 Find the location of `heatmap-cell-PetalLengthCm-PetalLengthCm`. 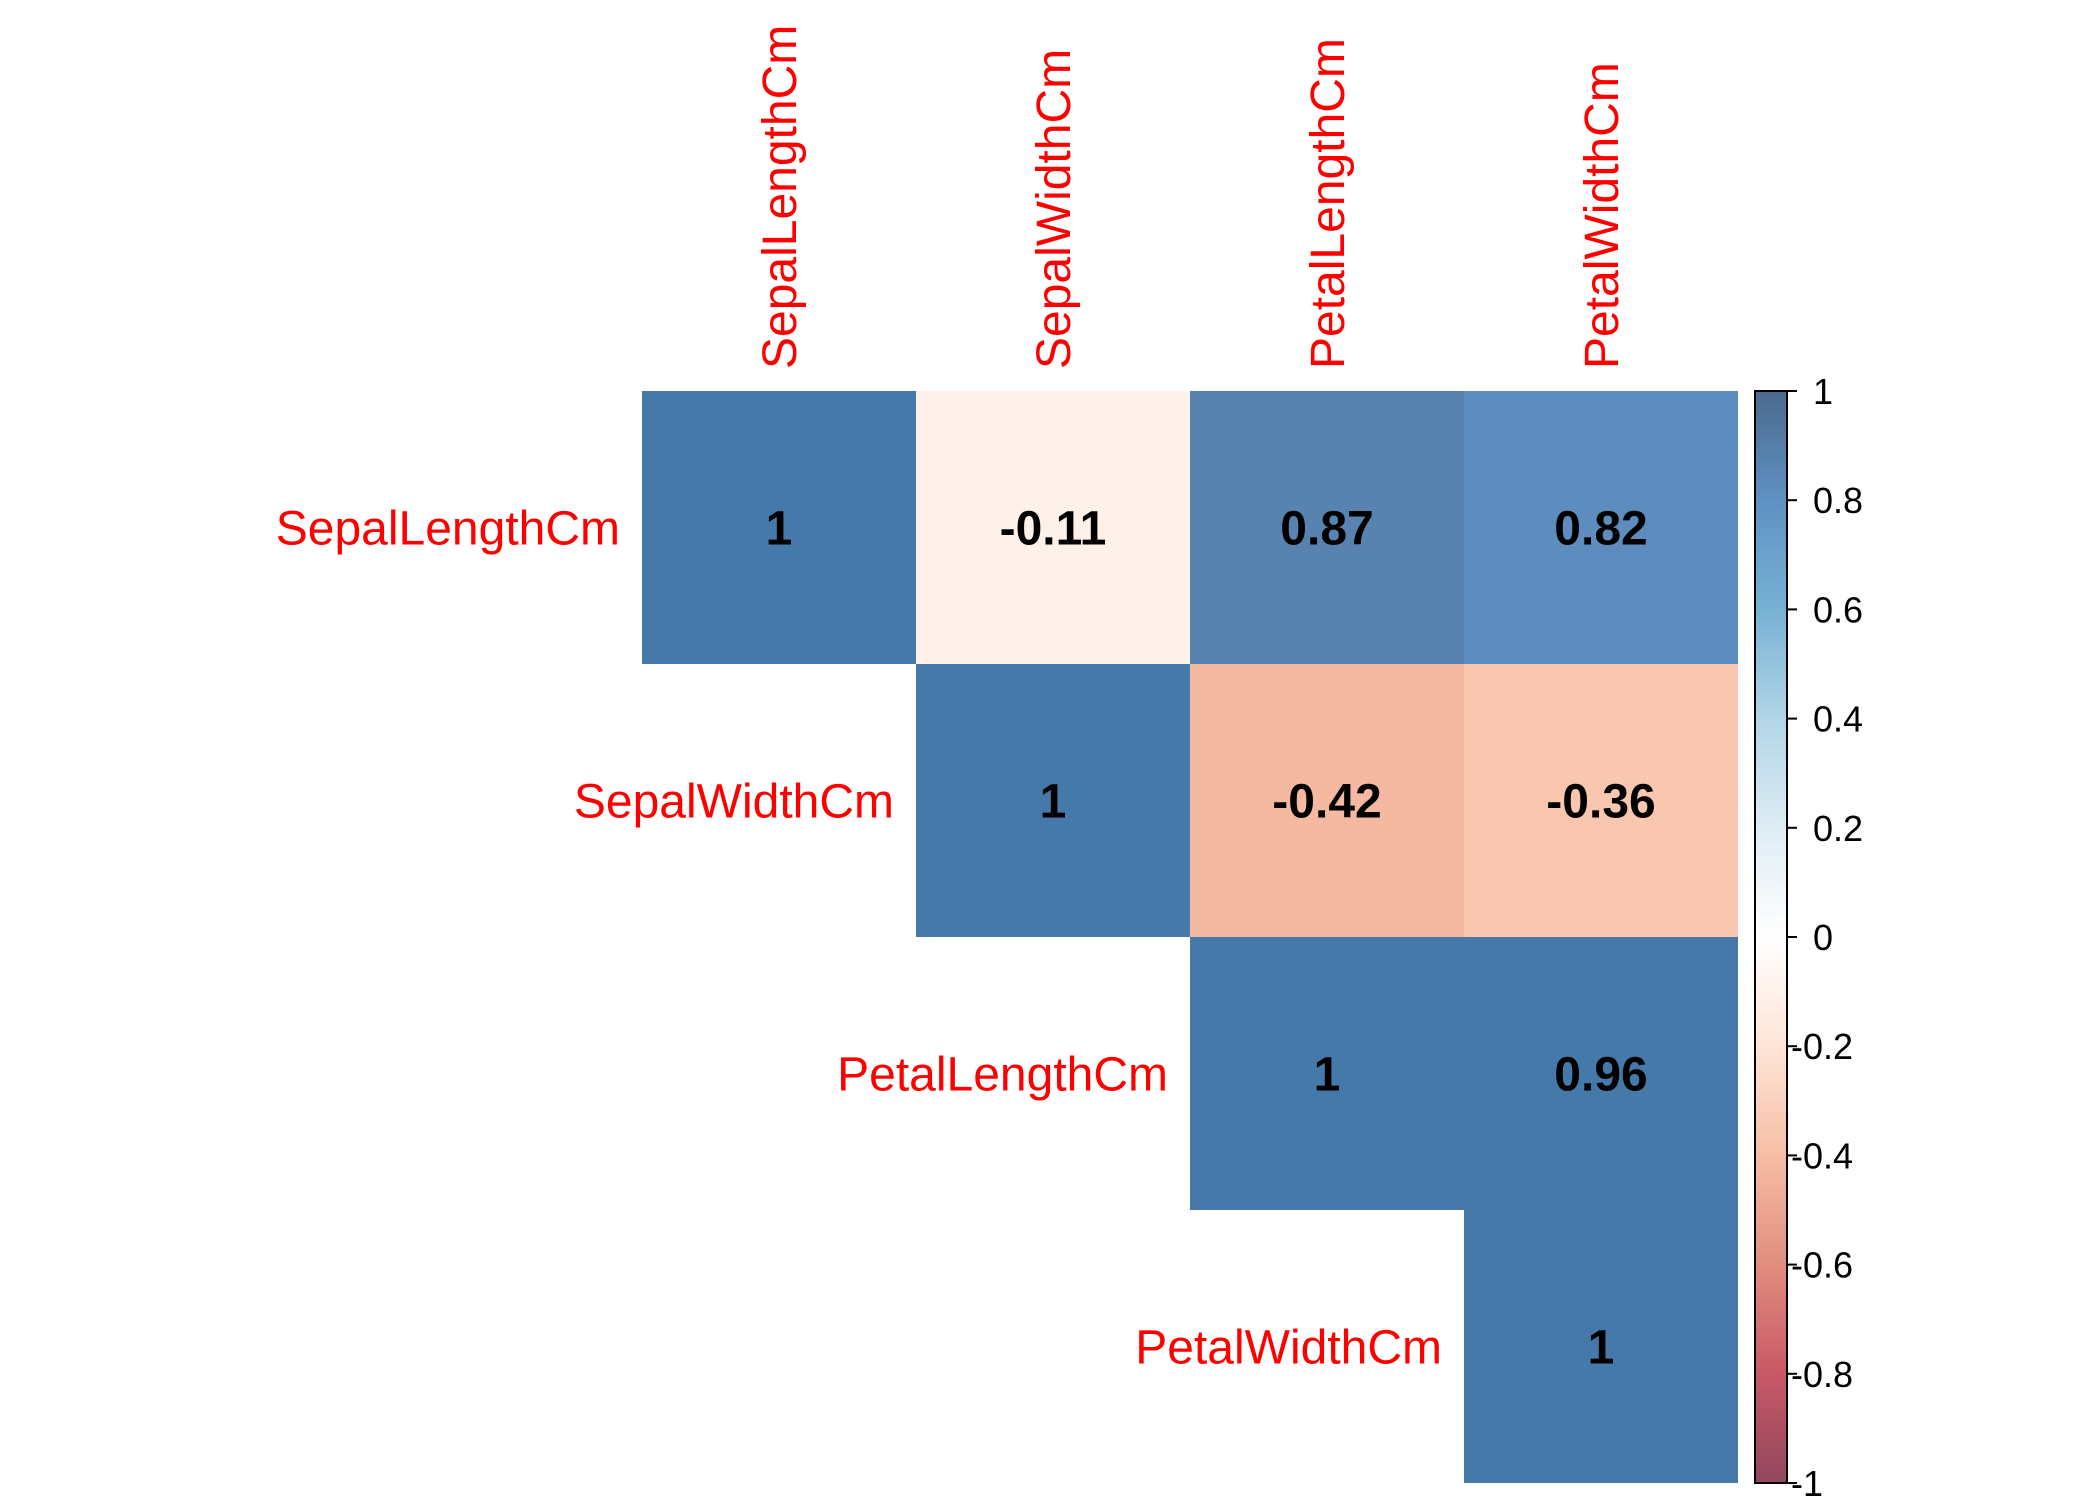

heatmap-cell-PetalLengthCm-PetalLengthCm is located at coordinates (1327, 1073).